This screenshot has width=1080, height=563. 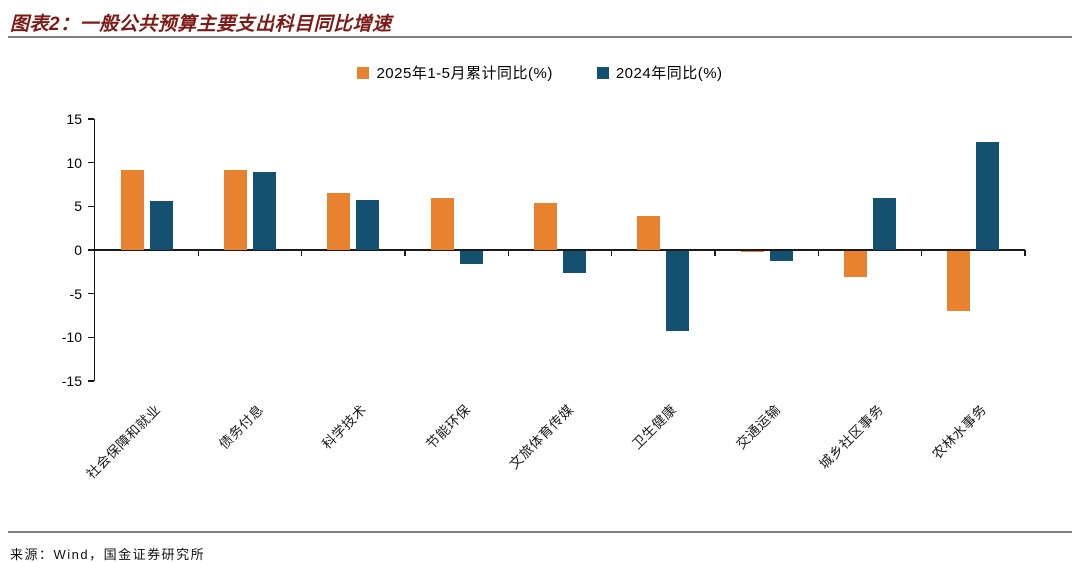 What do you see at coordinates (752, 251) in the screenshot?
I see `bar-s2025-交通运输` at bounding box center [752, 251].